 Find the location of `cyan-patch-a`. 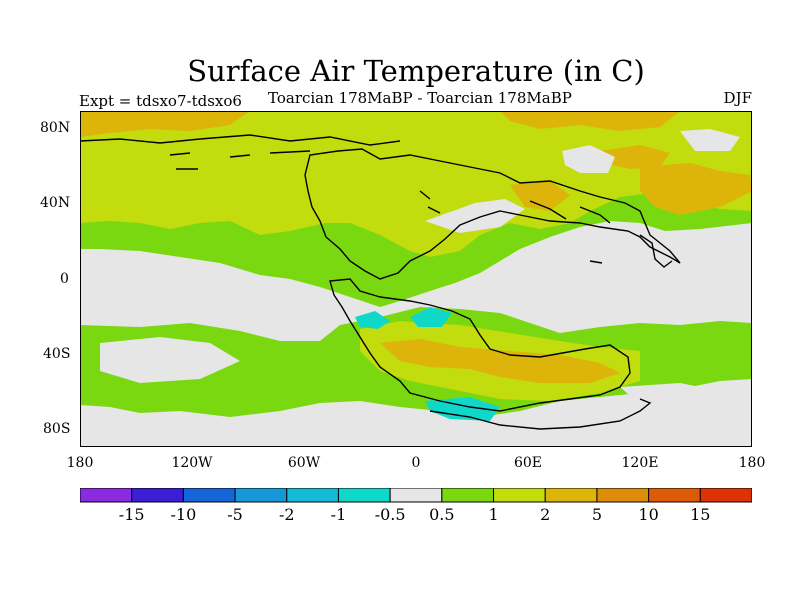

cyan-patch-a is located at coordinates (372, 320).